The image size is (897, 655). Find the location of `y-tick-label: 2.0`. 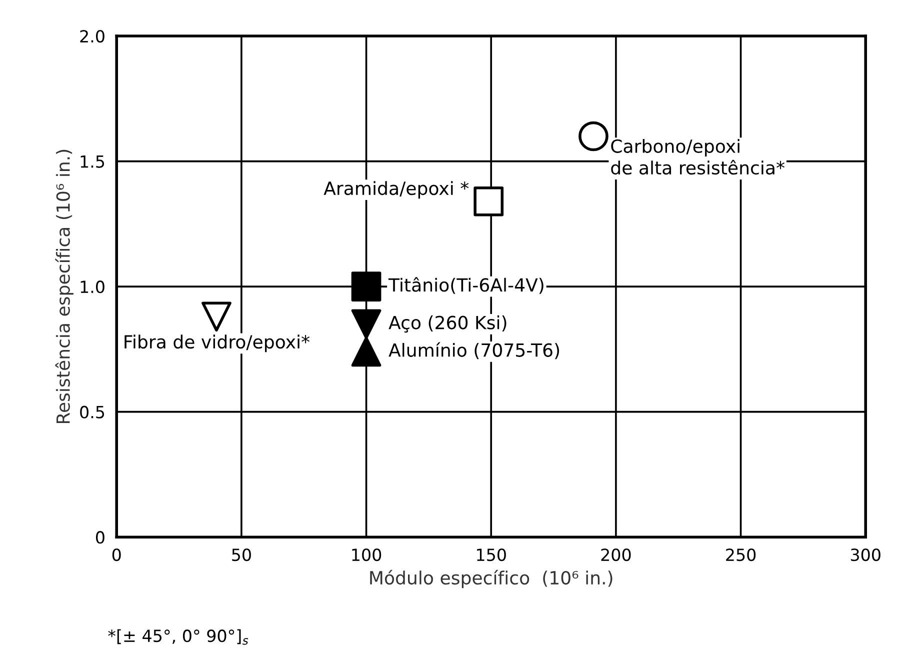

y-tick-label: 2.0 is located at coordinates (92, 36).